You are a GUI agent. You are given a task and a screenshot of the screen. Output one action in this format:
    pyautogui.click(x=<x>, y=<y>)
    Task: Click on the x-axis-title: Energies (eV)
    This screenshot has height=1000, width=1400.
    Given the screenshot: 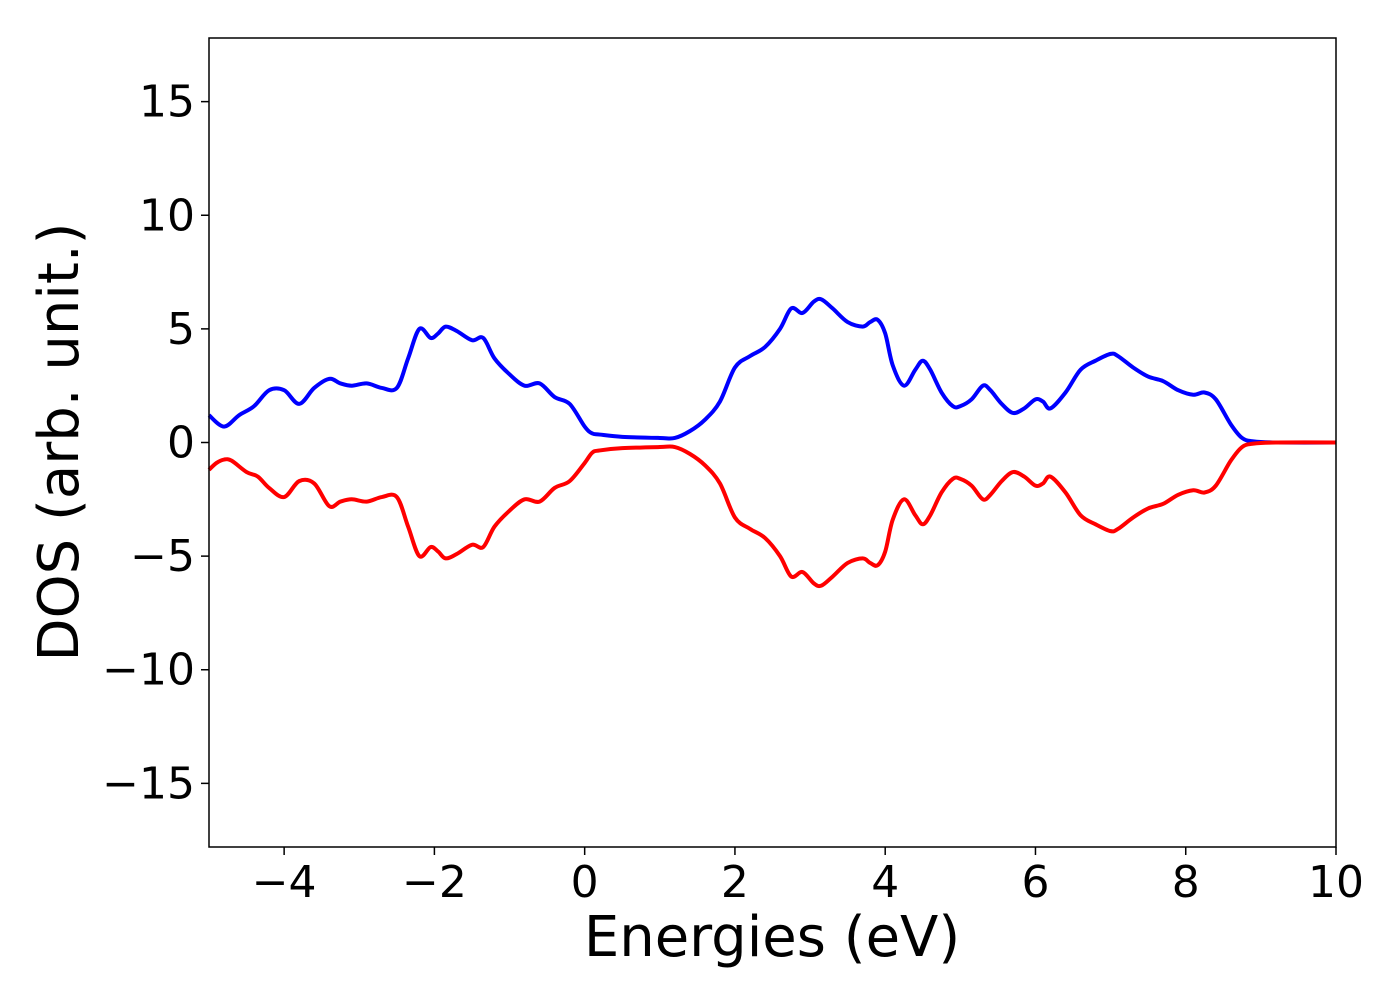 What is the action you would take?
    pyautogui.click(x=772, y=937)
    